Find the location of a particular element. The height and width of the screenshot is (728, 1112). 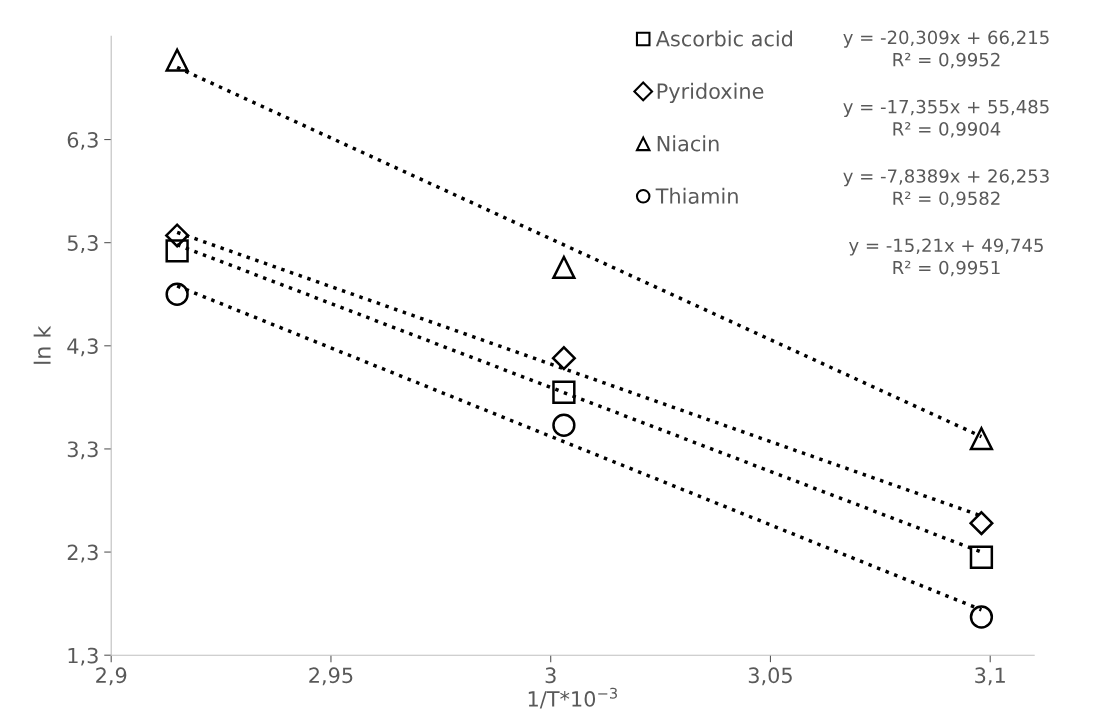

x-axis-title: 1/T*10$^{−3}$ is located at coordinates (572, 698).